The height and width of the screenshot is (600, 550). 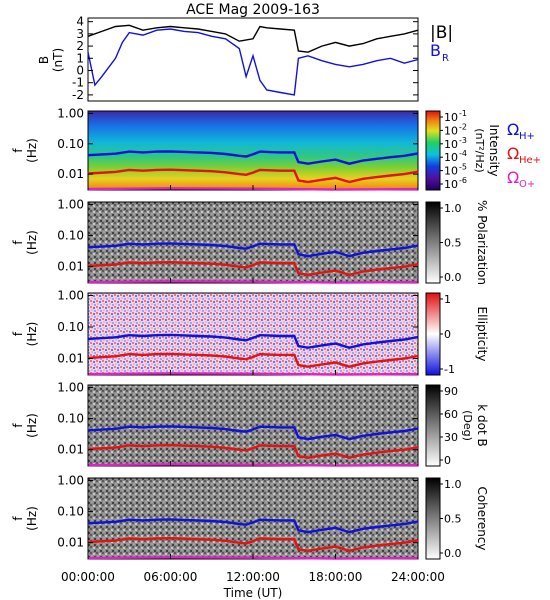 I want to click on spectrogram-2-ytick-label: 0.10, so click(x=70, y=236).